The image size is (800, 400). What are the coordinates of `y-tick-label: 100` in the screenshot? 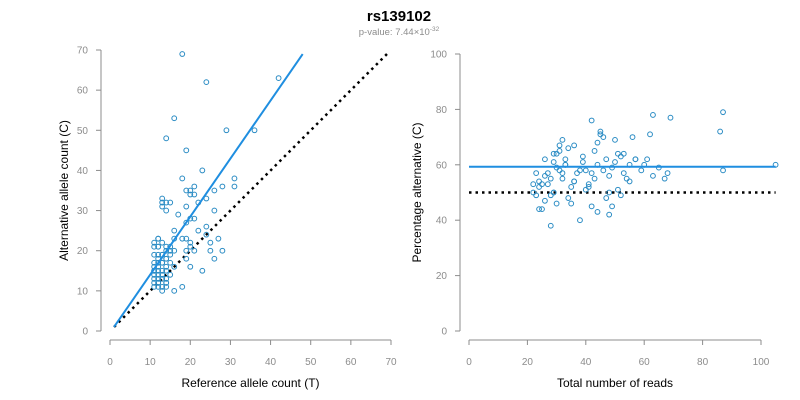 It's located at (438, 55).